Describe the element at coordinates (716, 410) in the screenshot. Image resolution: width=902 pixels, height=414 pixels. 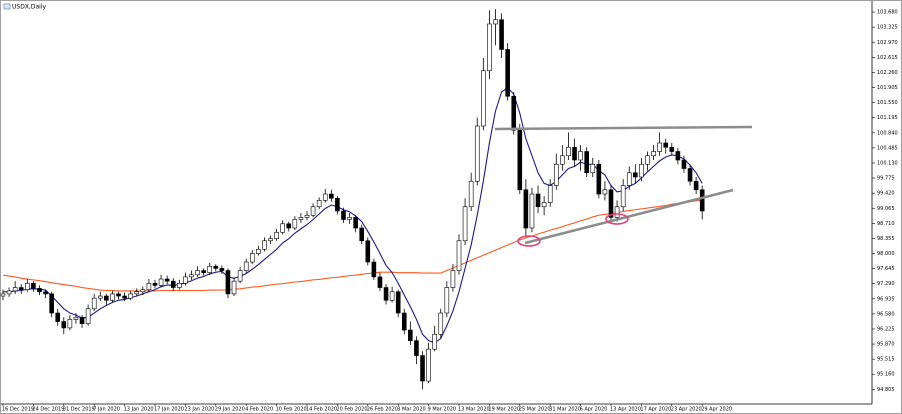
I see `x-tick-label: 29 Apr 2020` at that location.